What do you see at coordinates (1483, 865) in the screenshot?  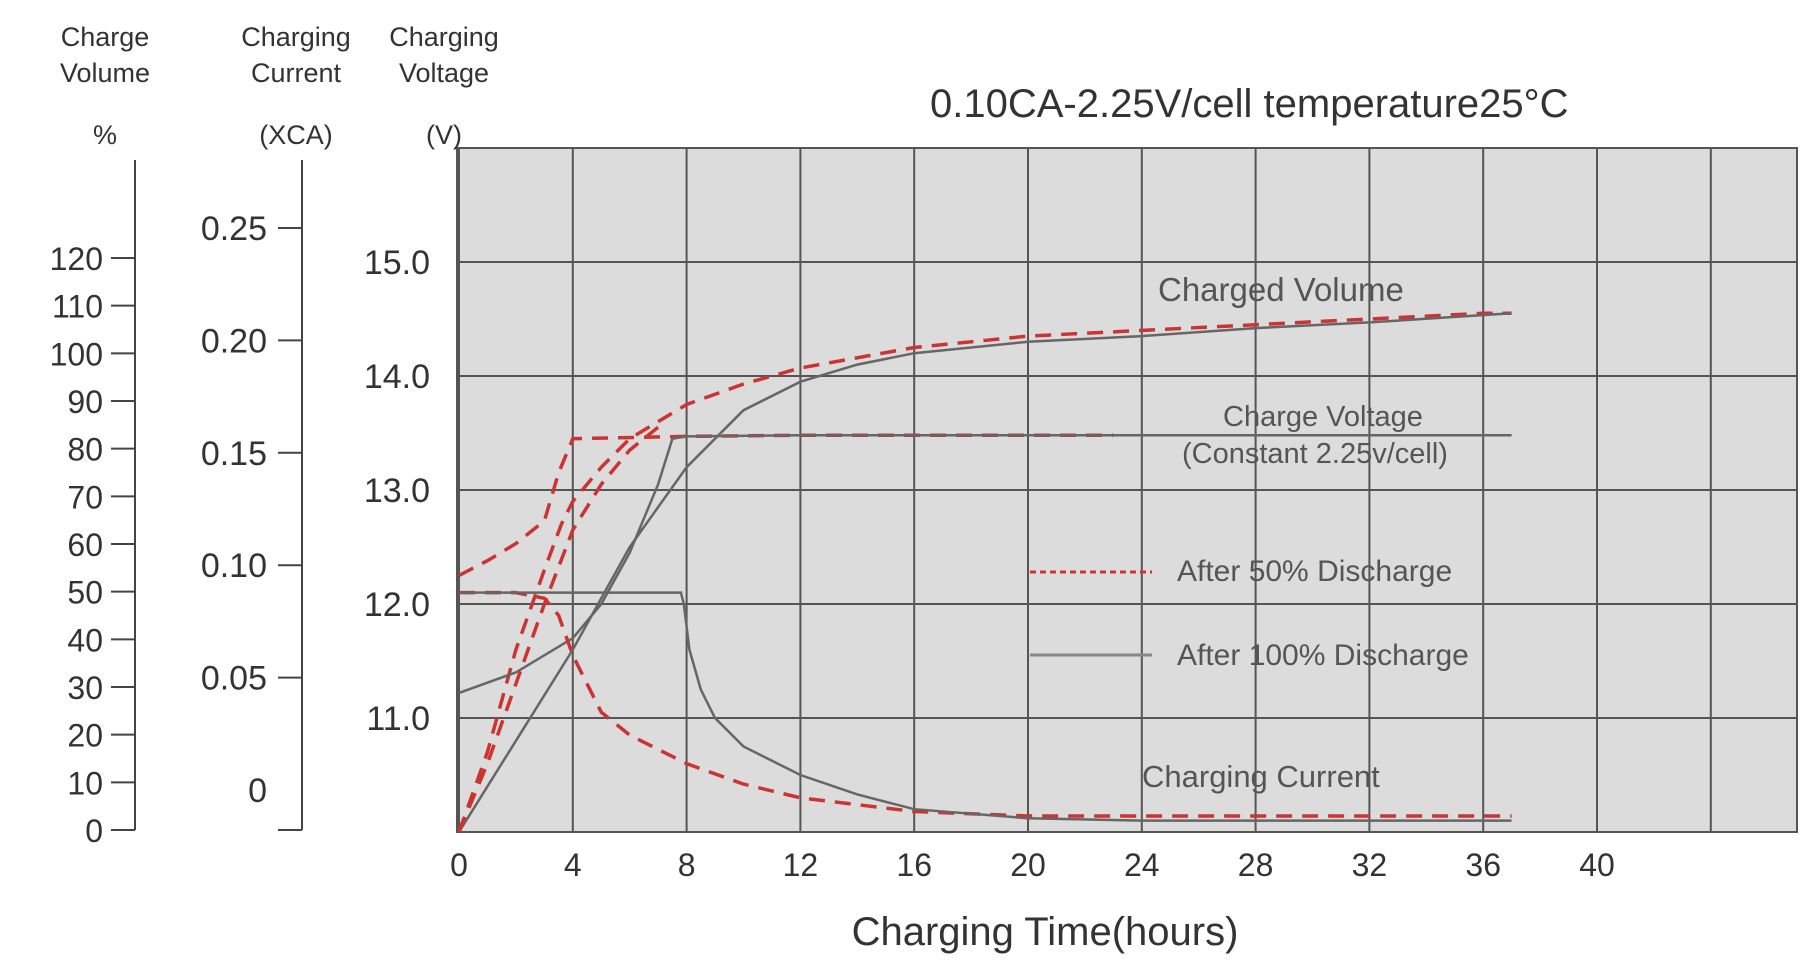 I see `x-tick-label: 36` at bounding box center [1483, 865].